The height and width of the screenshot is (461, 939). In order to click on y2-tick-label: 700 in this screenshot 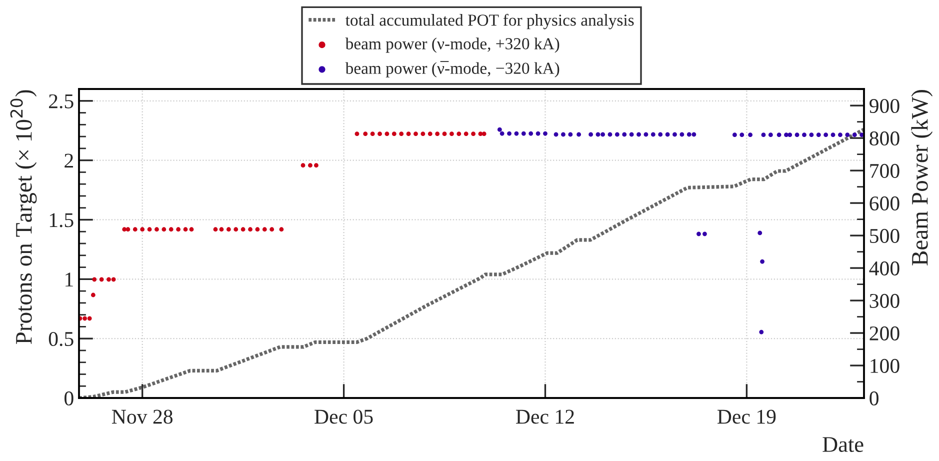, I will do `click(885, 171)`.